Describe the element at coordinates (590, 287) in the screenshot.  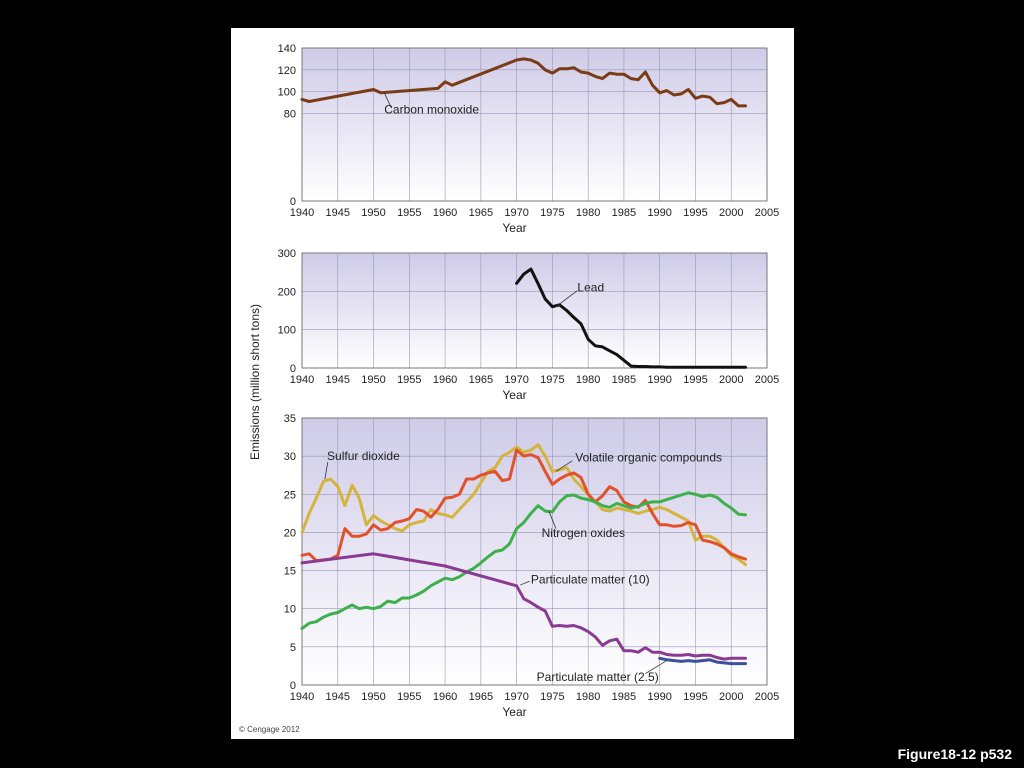
I see `series-label-lead: Lead` at that location.